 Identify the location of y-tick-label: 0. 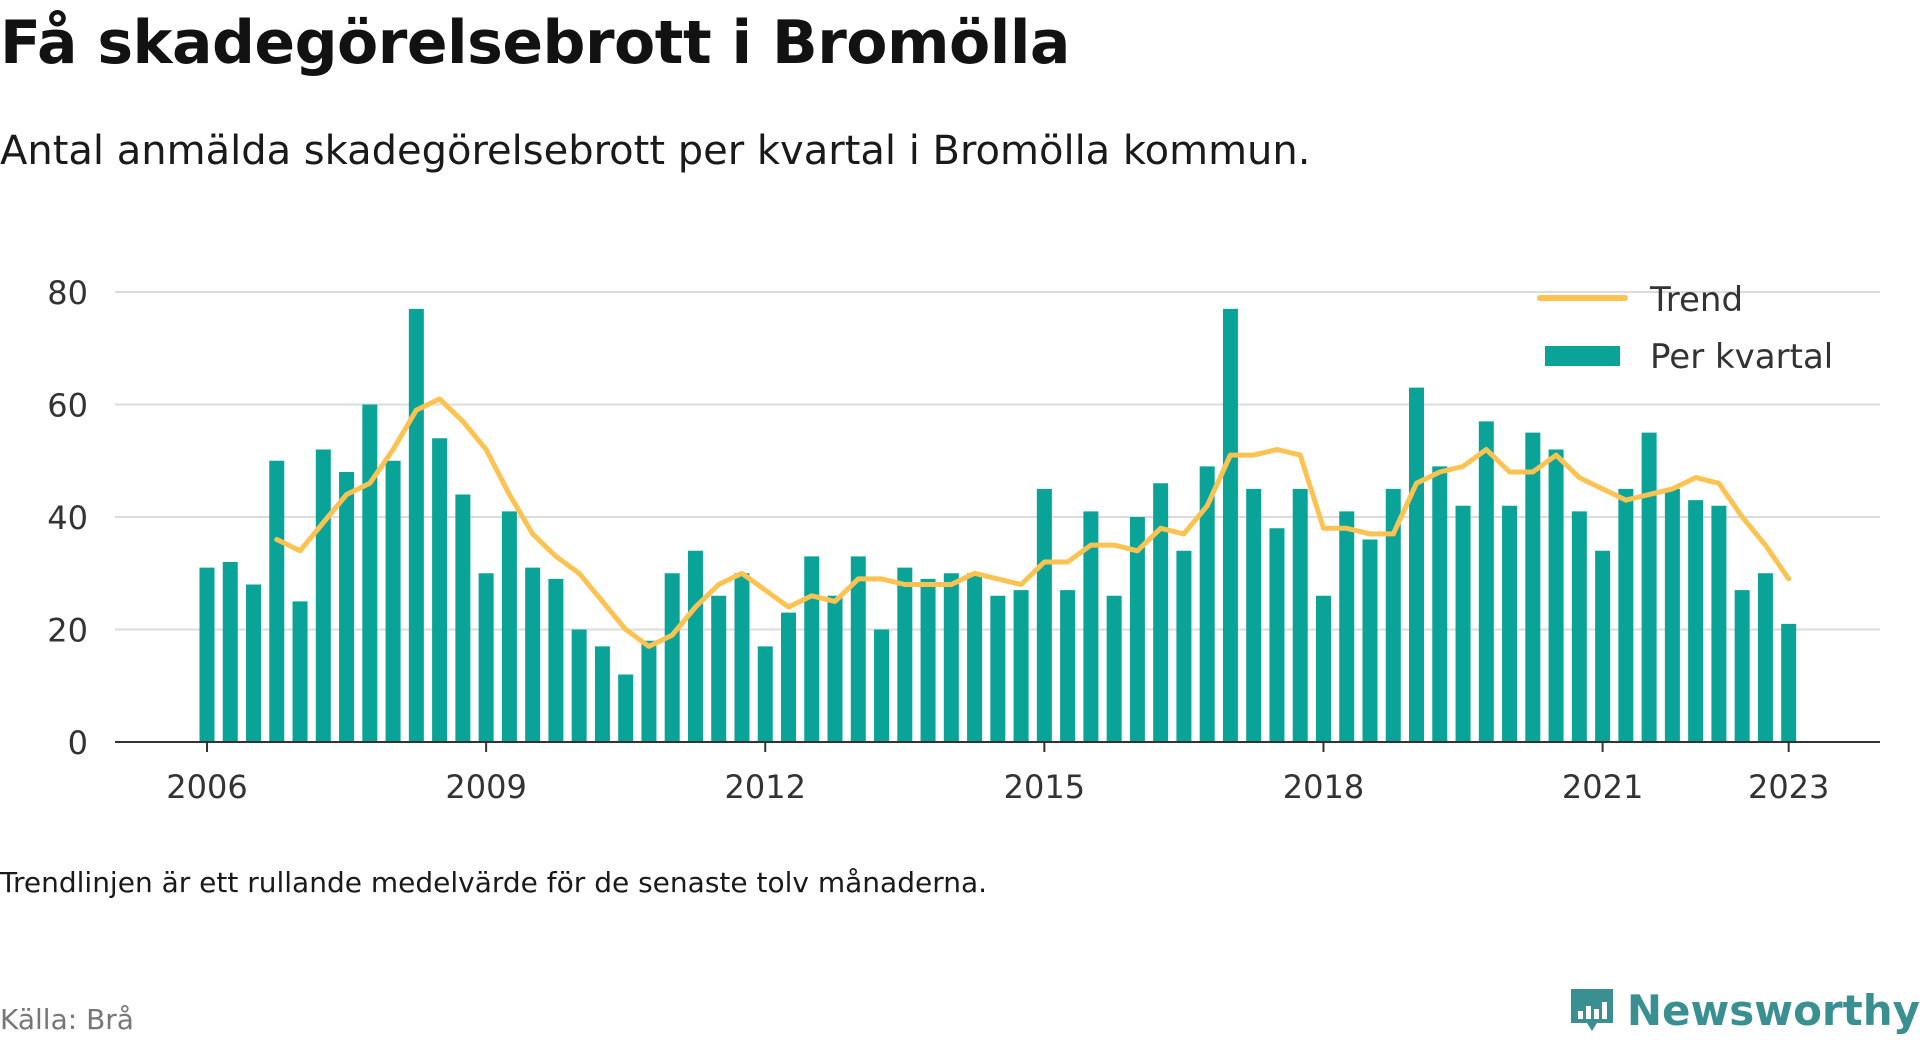
(78, 743).